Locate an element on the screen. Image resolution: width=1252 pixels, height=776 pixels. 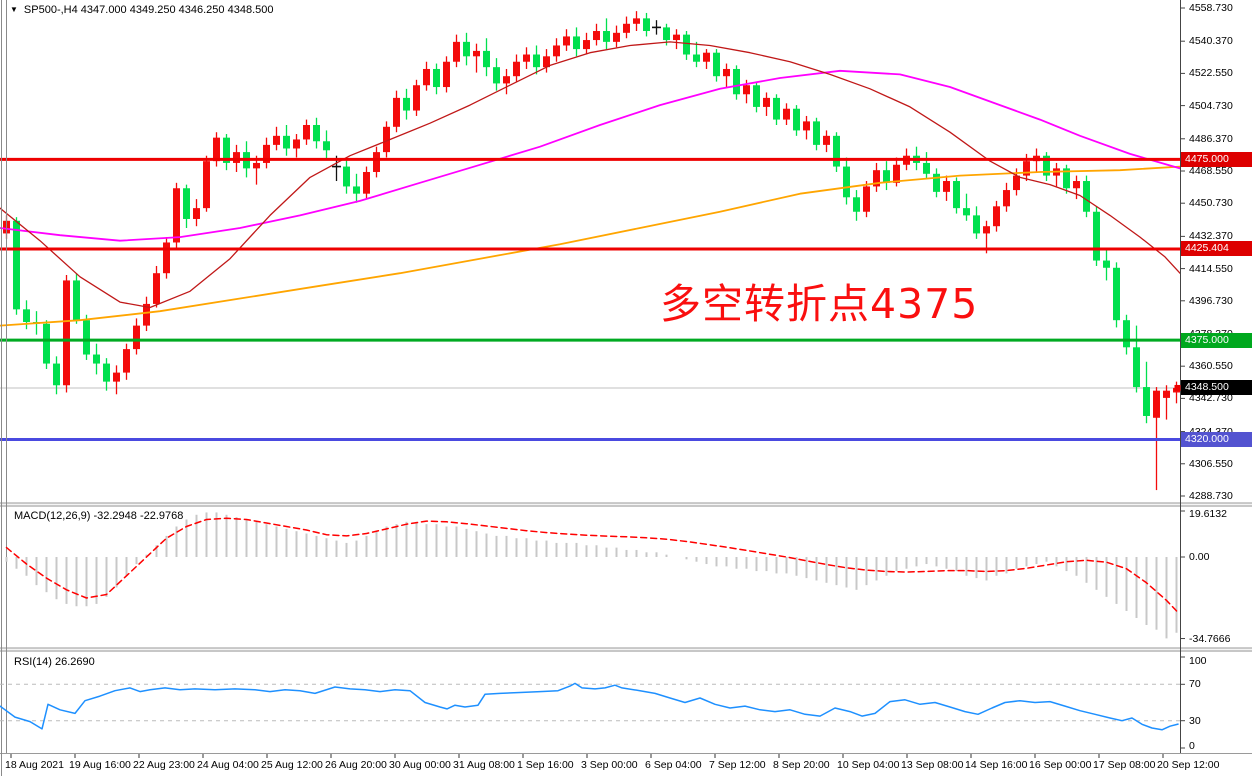
resistance-line-4475-badge: 4475.000 is located at coordinates (1216, 159).